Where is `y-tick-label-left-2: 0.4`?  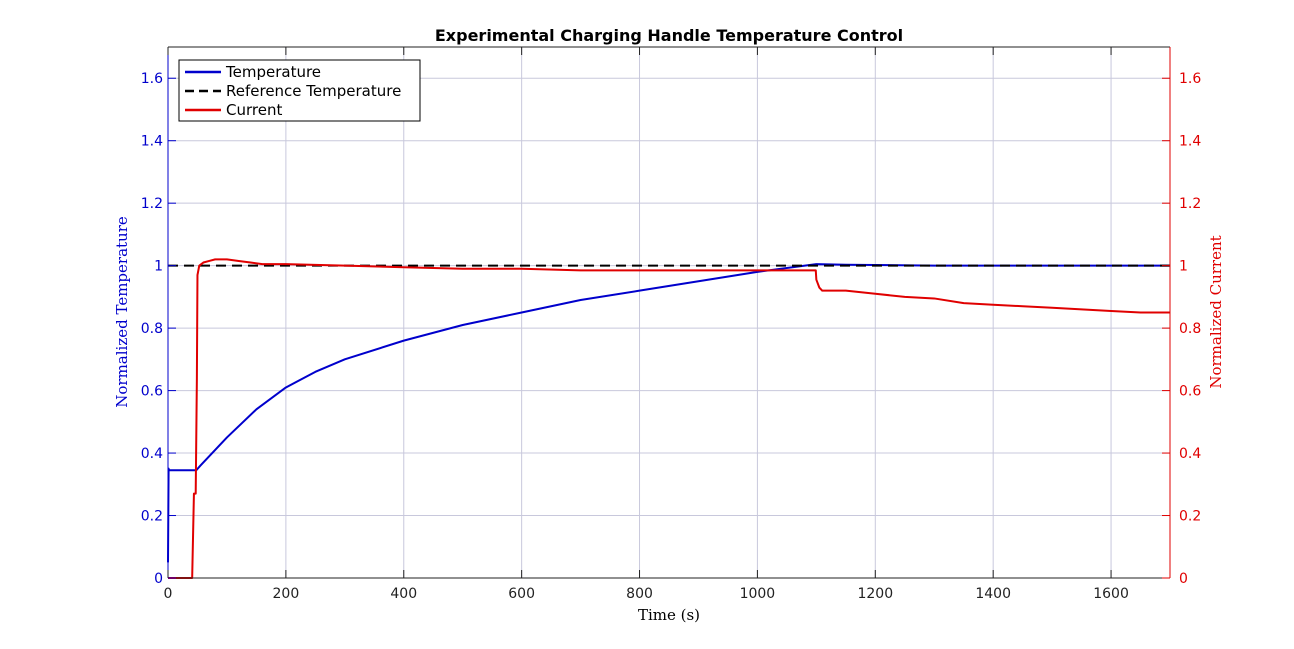 y-tick-label-left-2: 0.4 is located at coordinates (152, 454).